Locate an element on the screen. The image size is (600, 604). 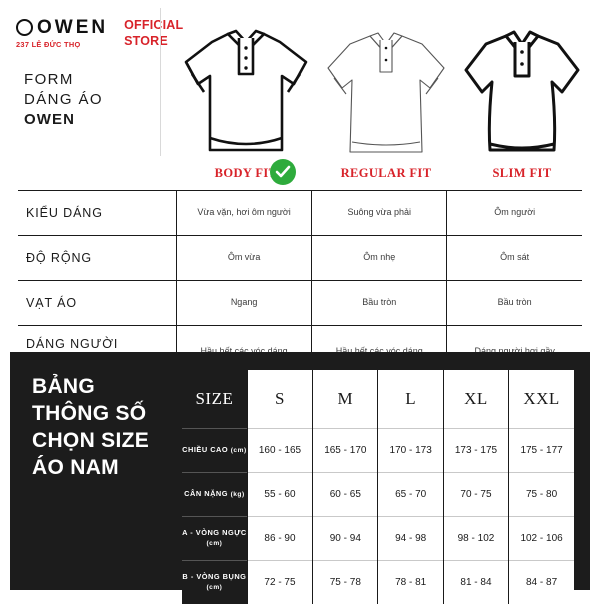
page-title-line-2: DÁNG ÁO is located at coordinates (63, 100).